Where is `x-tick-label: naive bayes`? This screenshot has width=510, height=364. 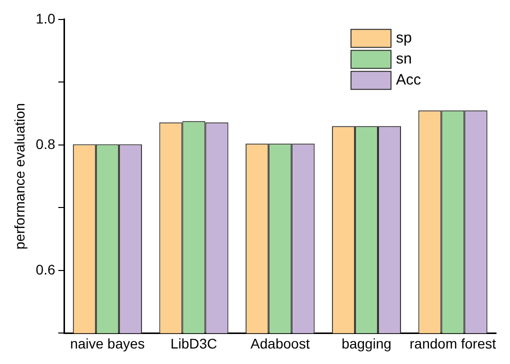 x-tick-label: naive bayes is located at coordinates (107, 343).